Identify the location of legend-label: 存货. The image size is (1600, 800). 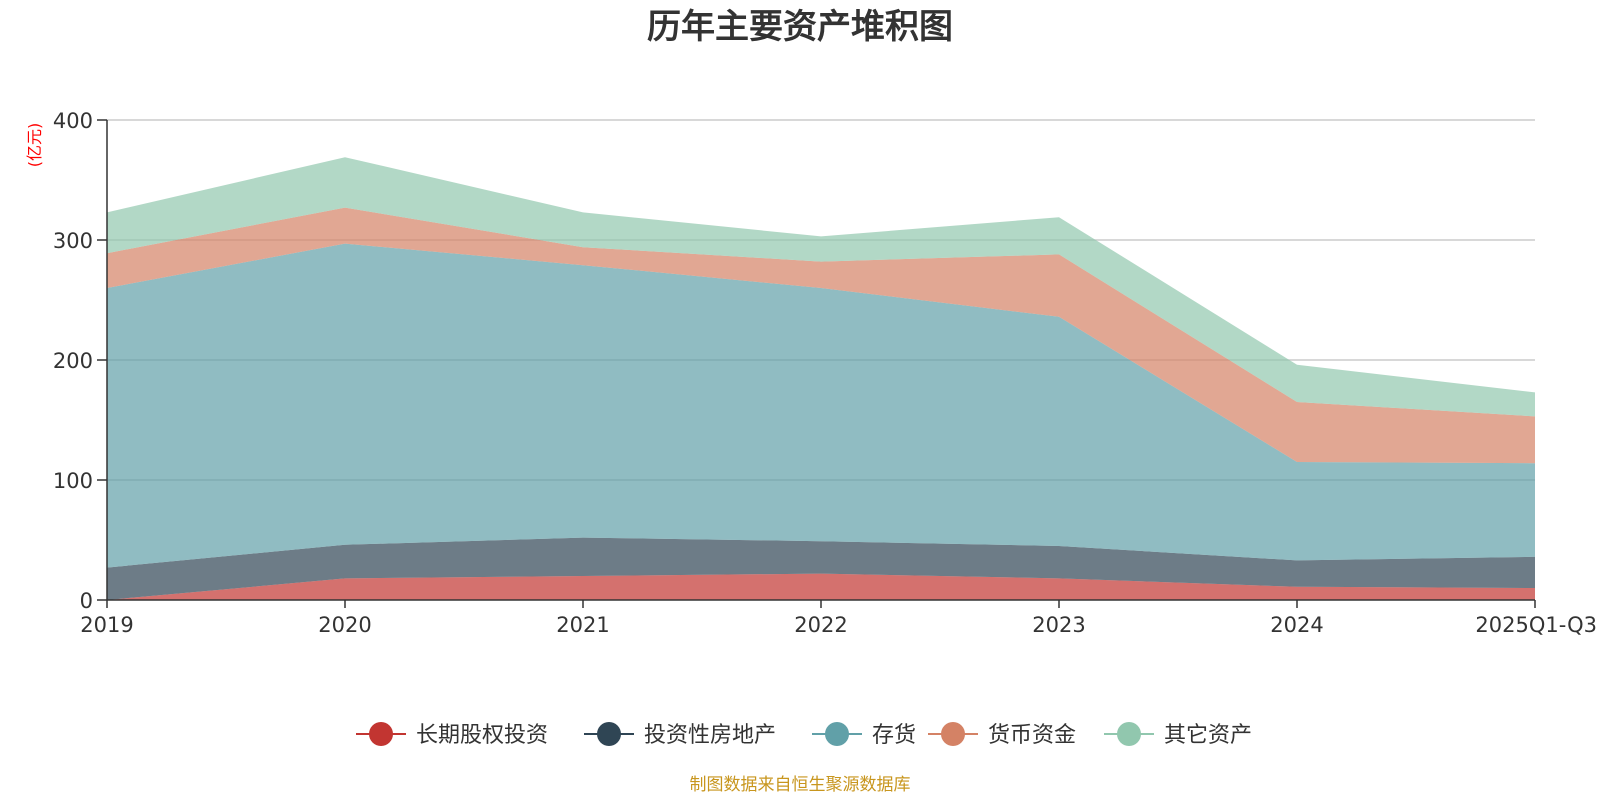
(894, 735).